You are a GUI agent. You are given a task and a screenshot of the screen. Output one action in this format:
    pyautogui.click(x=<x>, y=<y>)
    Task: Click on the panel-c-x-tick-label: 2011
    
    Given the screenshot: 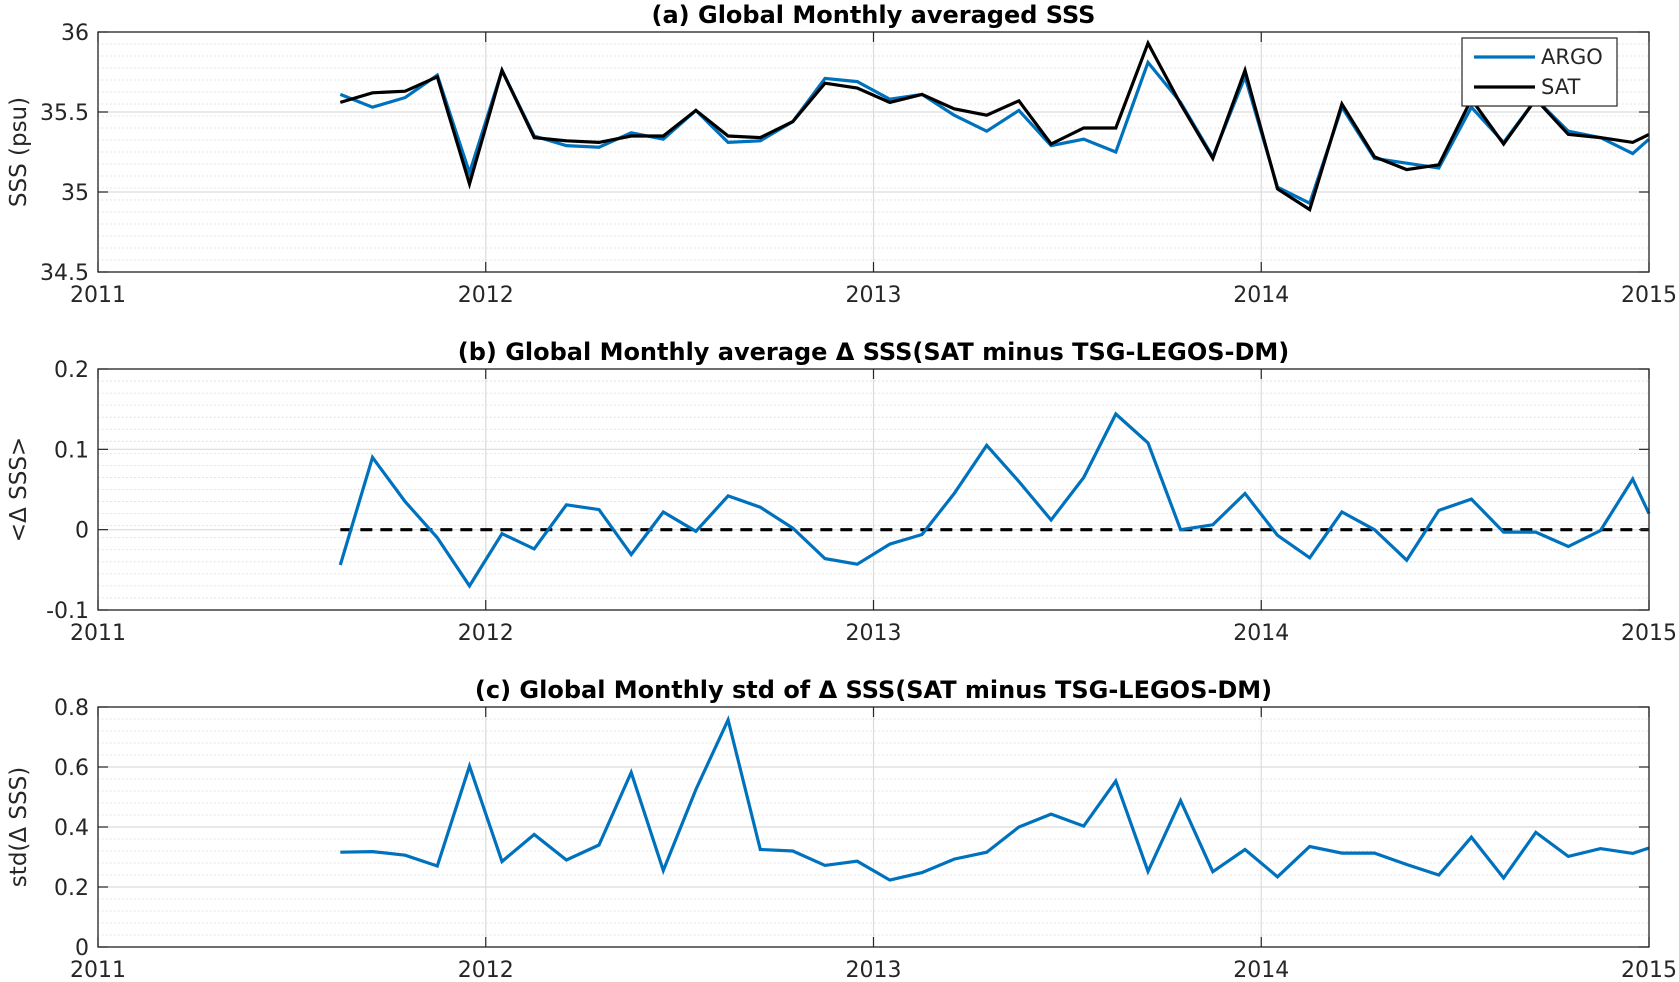 What is the action you would take?
    pyautogui.click(x=98, y=970)
    